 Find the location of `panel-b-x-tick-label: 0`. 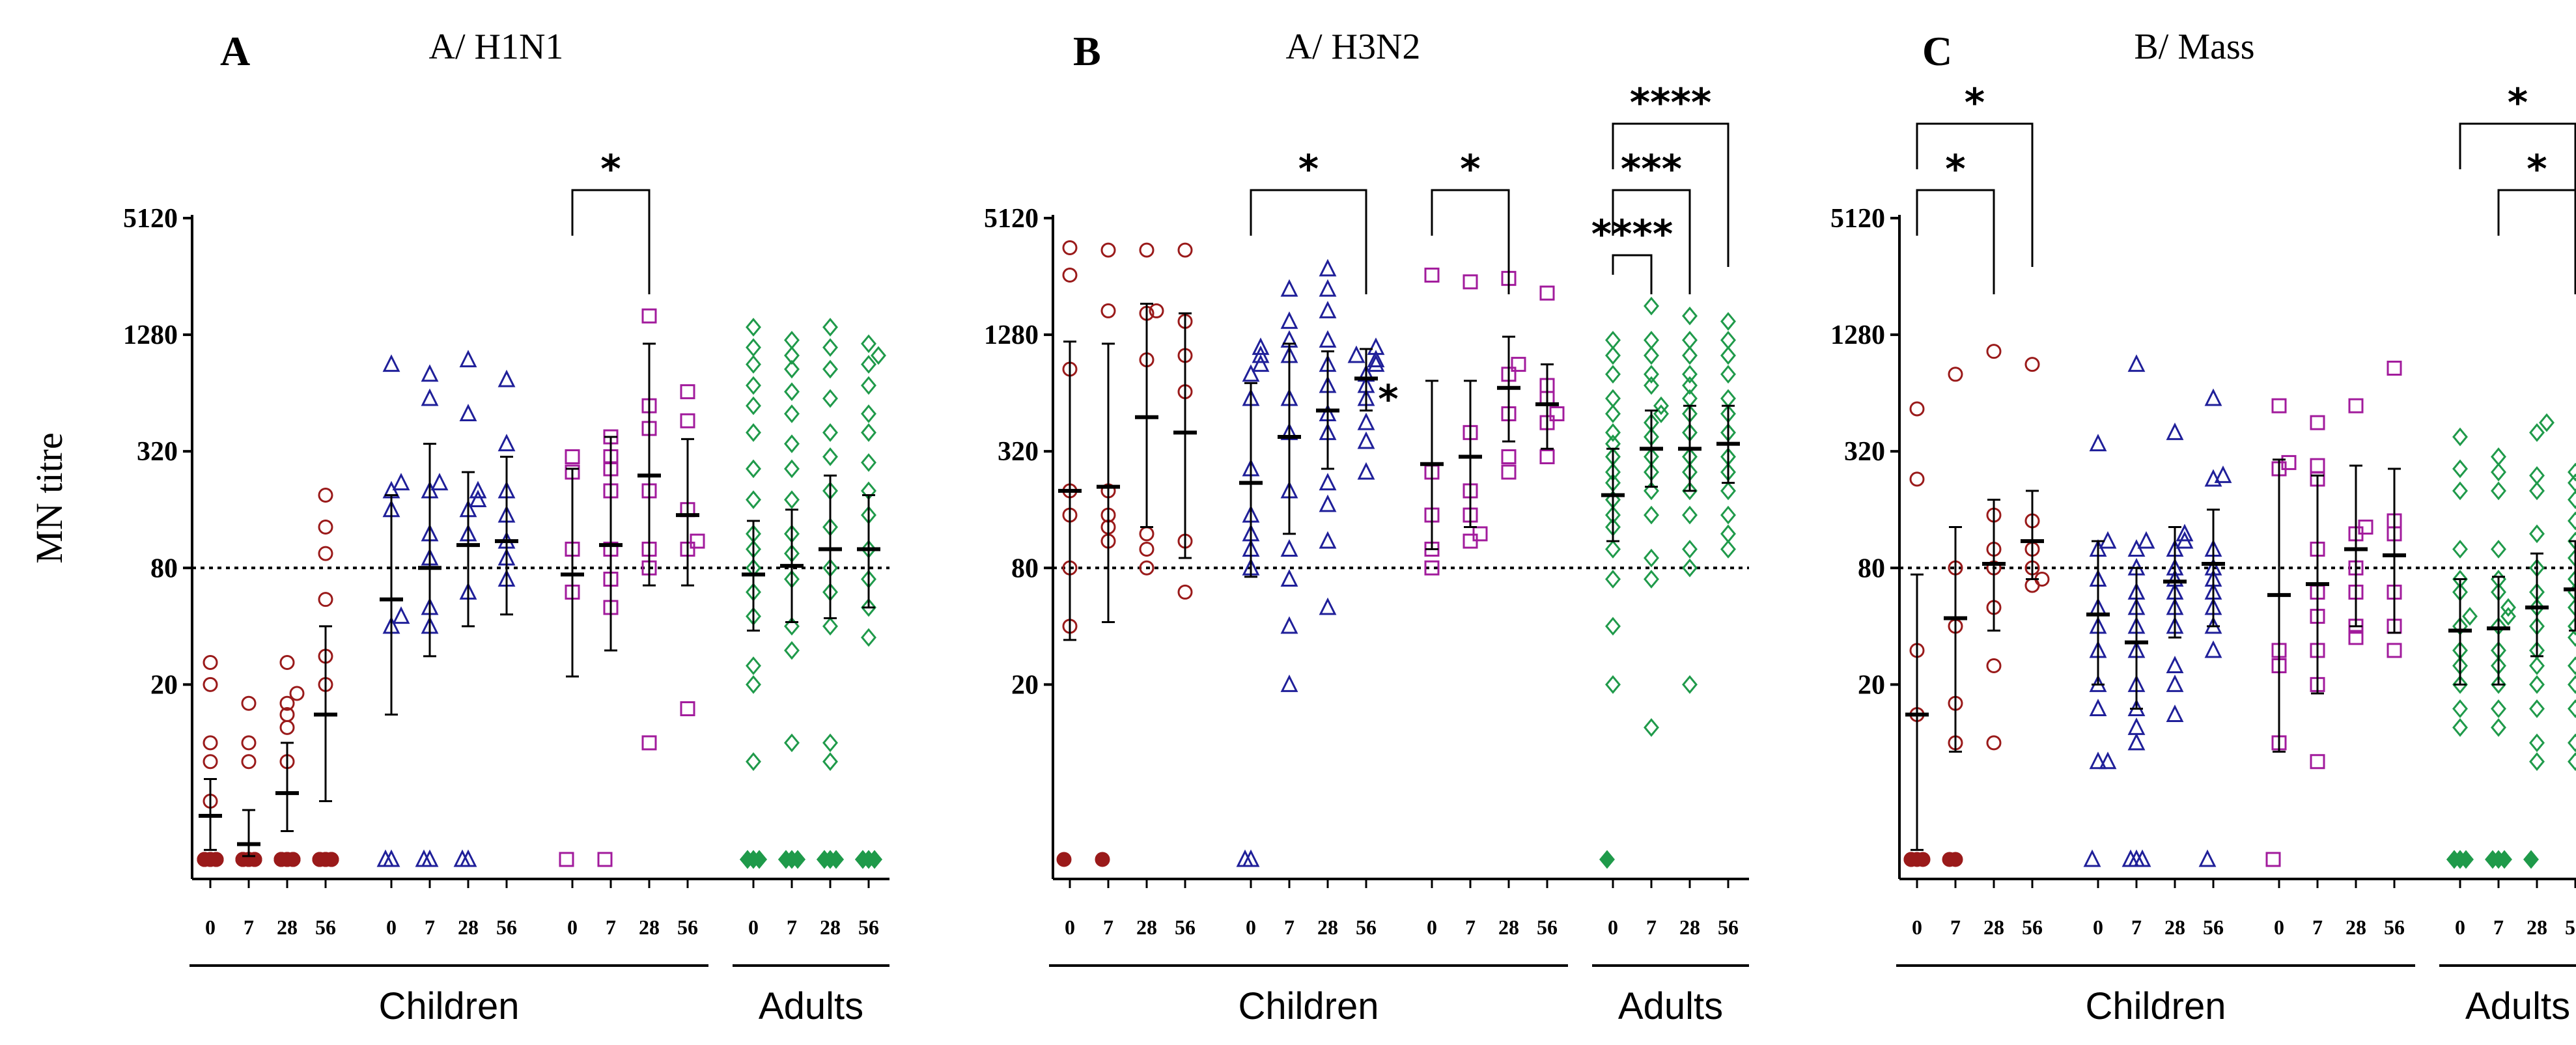

panel-b-x-tick-label: 0 is located at coordinates (1613, 927).